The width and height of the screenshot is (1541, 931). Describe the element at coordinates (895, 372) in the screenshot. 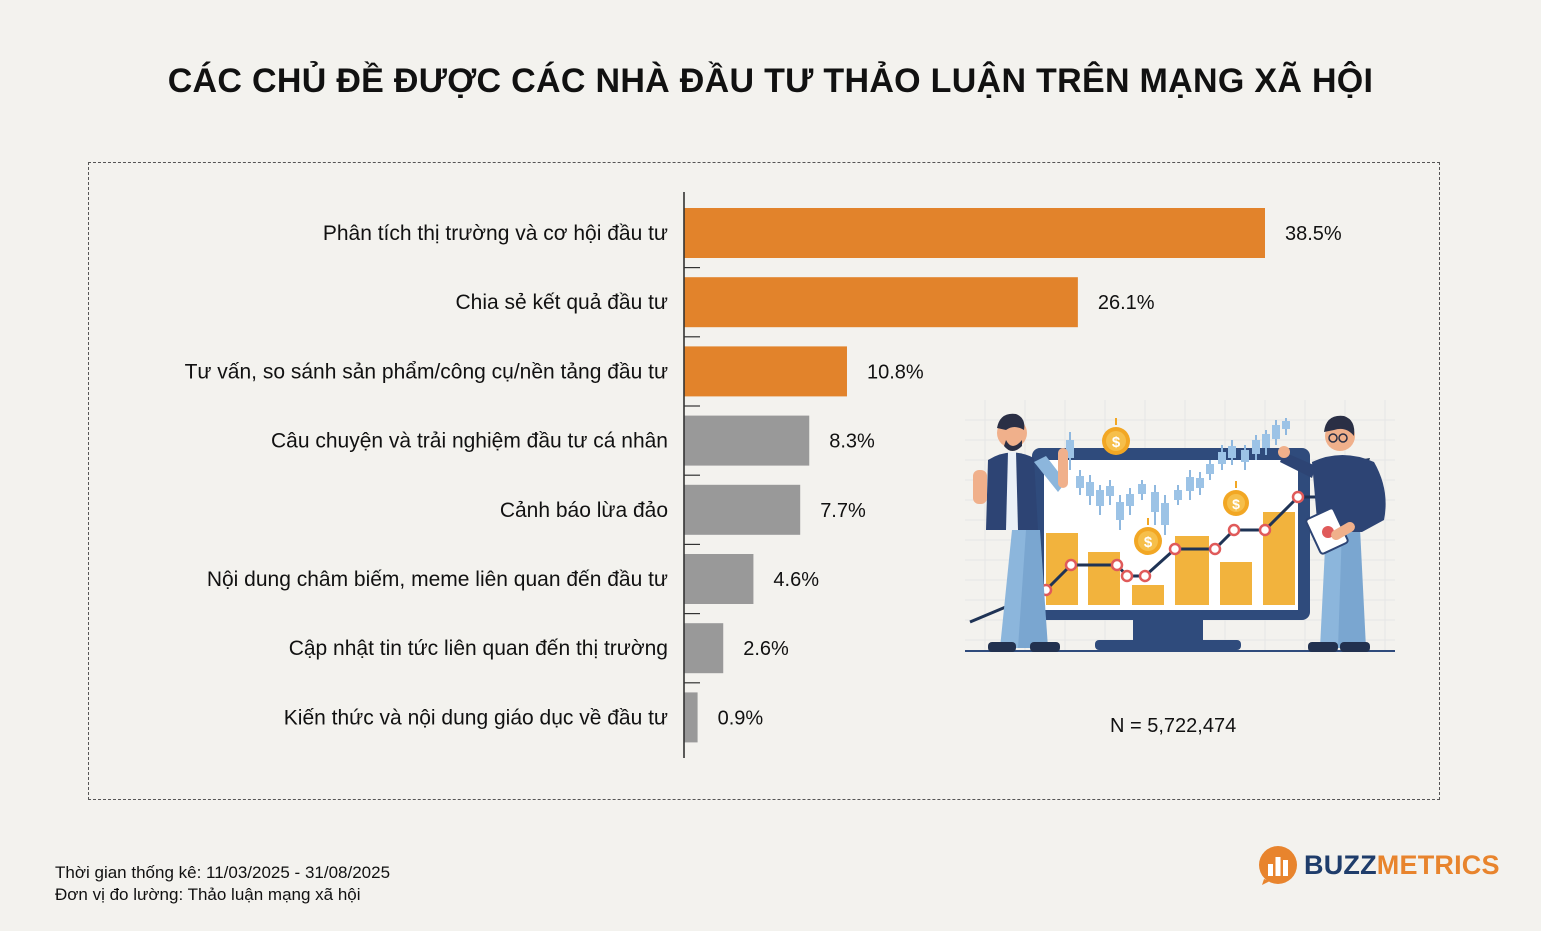

I see `value-label: 10.8%` at that location.